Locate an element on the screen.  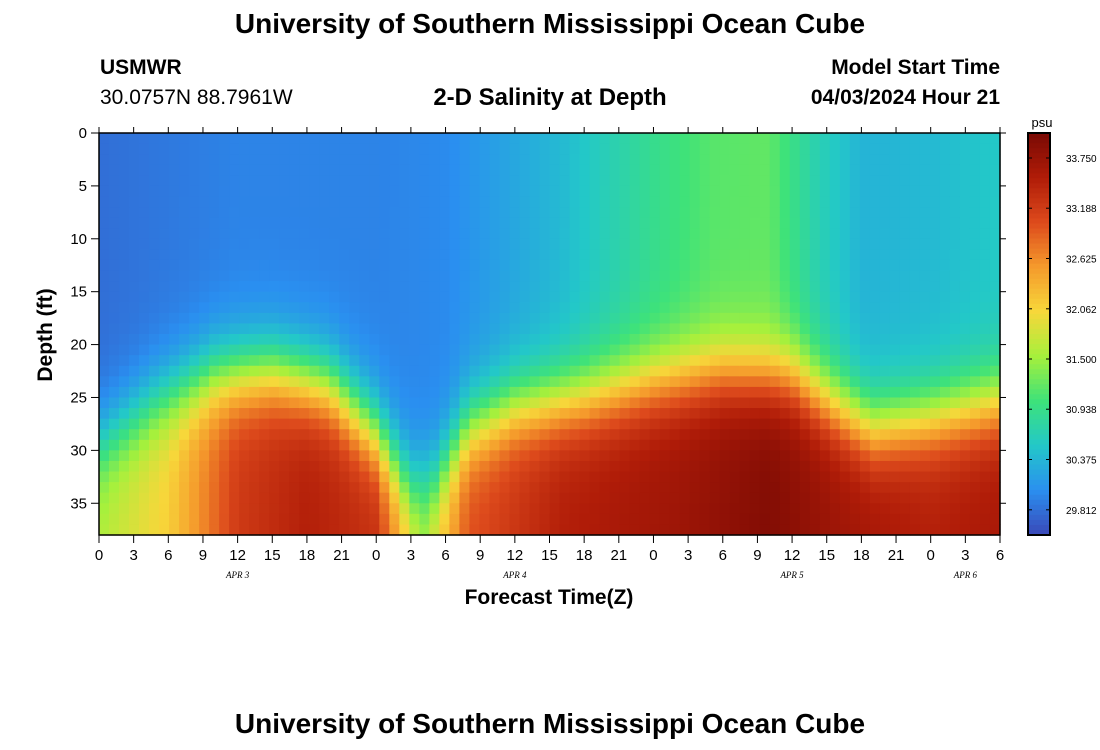
x-tick-label: 3 is located at coordinates (411, 555).